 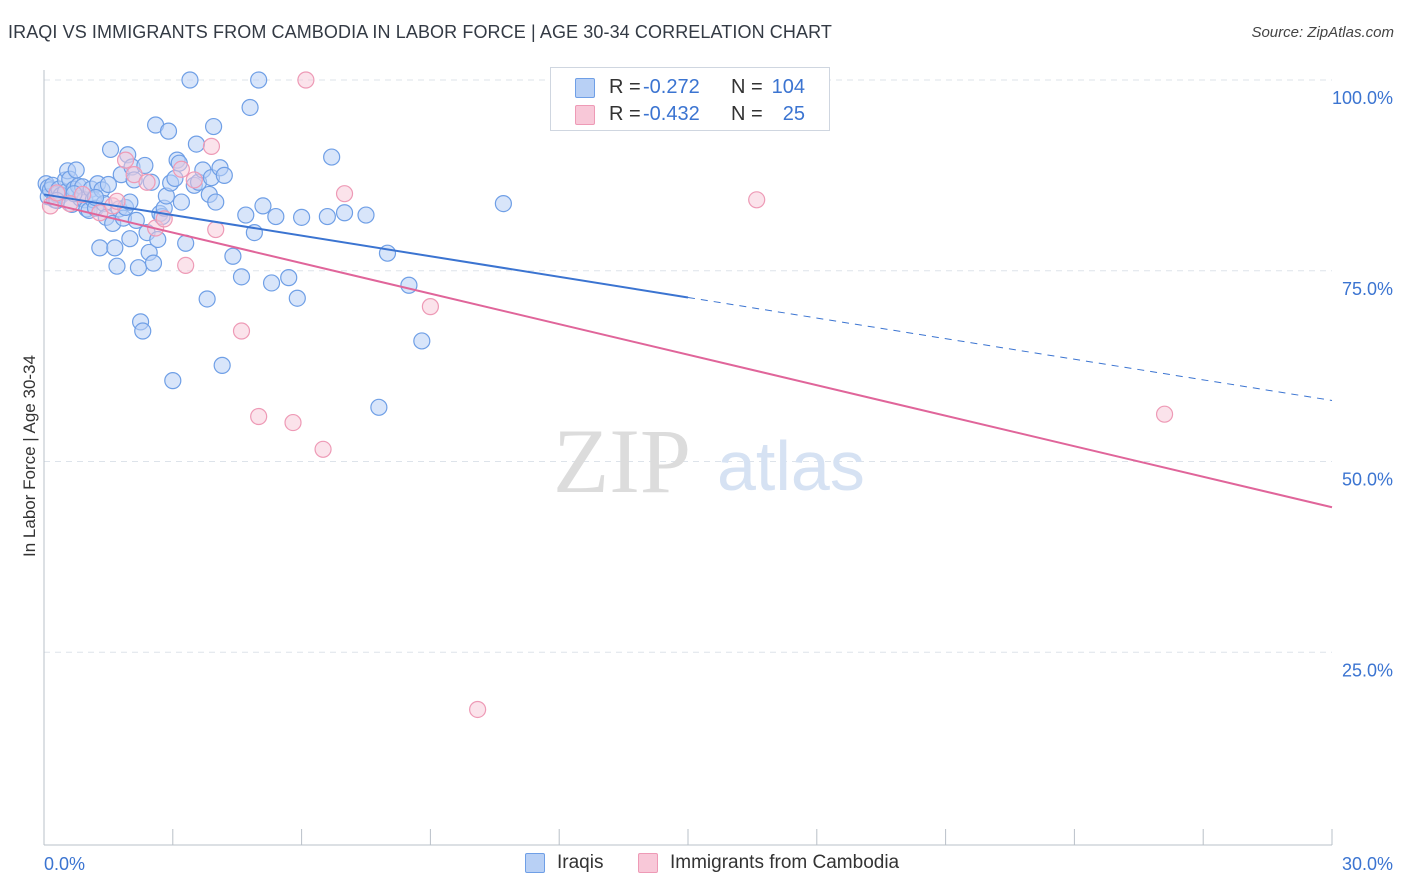 What do you see at coordinates (785, 862) in the screenshot?
I see `bottom-legend-label-cambodia: Immigrants from Cambodia` at bounding box center [785, 862].